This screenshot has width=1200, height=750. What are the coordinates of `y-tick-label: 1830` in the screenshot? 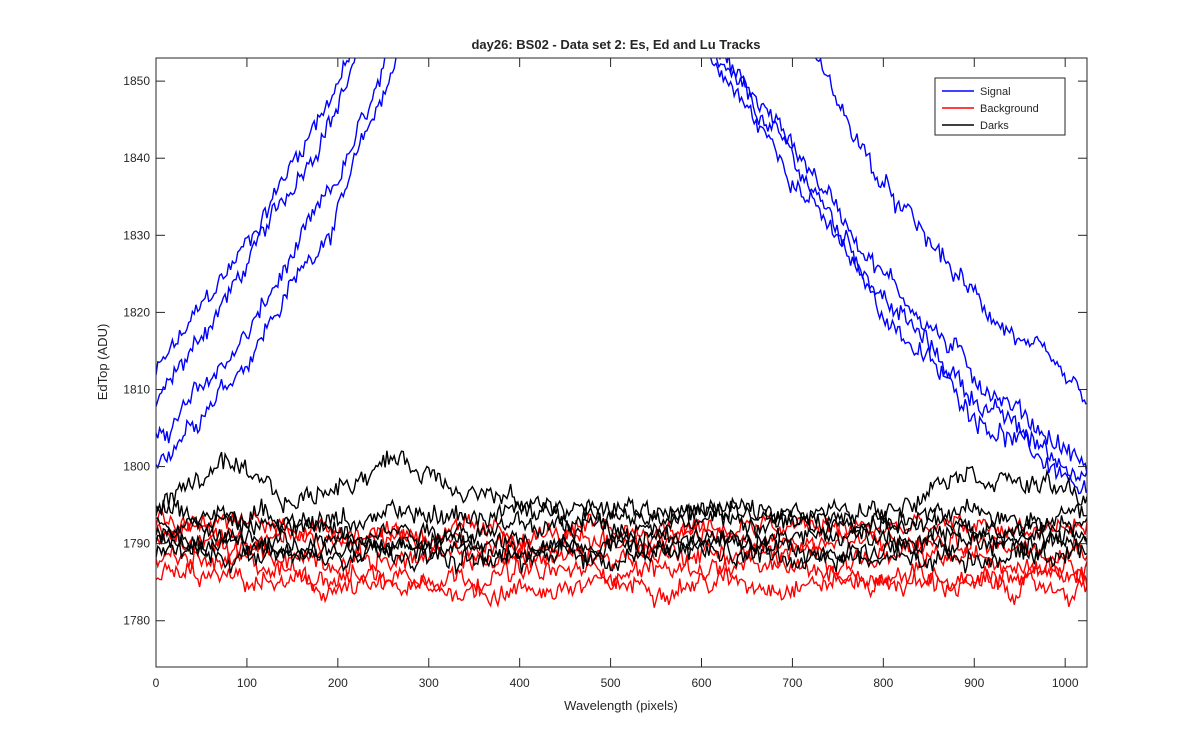 It's located at (136, 235).